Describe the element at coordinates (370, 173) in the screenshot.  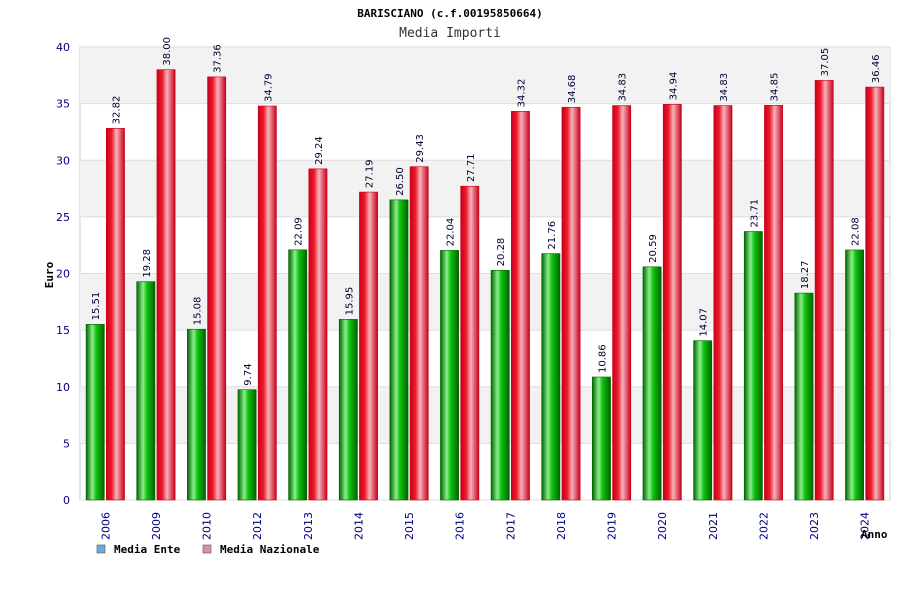
I see `value-label-nazionale: 27.19` at that location.